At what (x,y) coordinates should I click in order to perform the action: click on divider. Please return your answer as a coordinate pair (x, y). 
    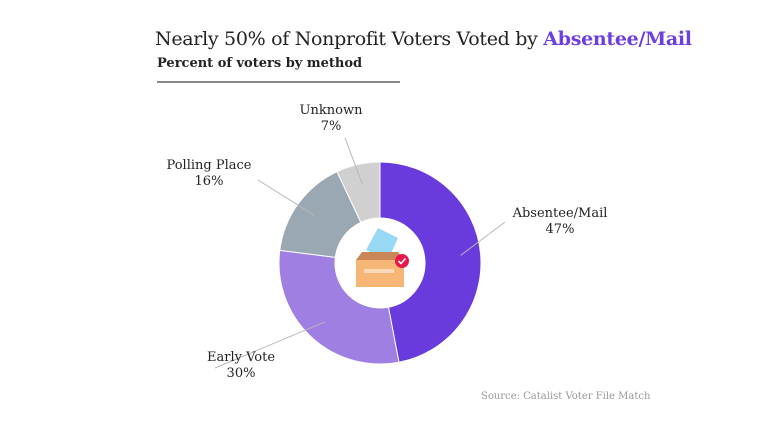
    Looking at the image, I should click on (278, 82).